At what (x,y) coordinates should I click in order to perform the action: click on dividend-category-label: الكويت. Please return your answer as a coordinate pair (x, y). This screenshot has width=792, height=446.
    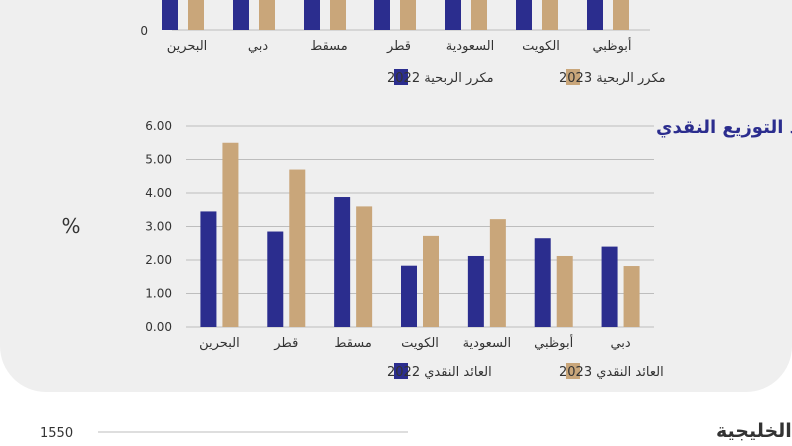
    Looking at the image, I should click on (420, 343).